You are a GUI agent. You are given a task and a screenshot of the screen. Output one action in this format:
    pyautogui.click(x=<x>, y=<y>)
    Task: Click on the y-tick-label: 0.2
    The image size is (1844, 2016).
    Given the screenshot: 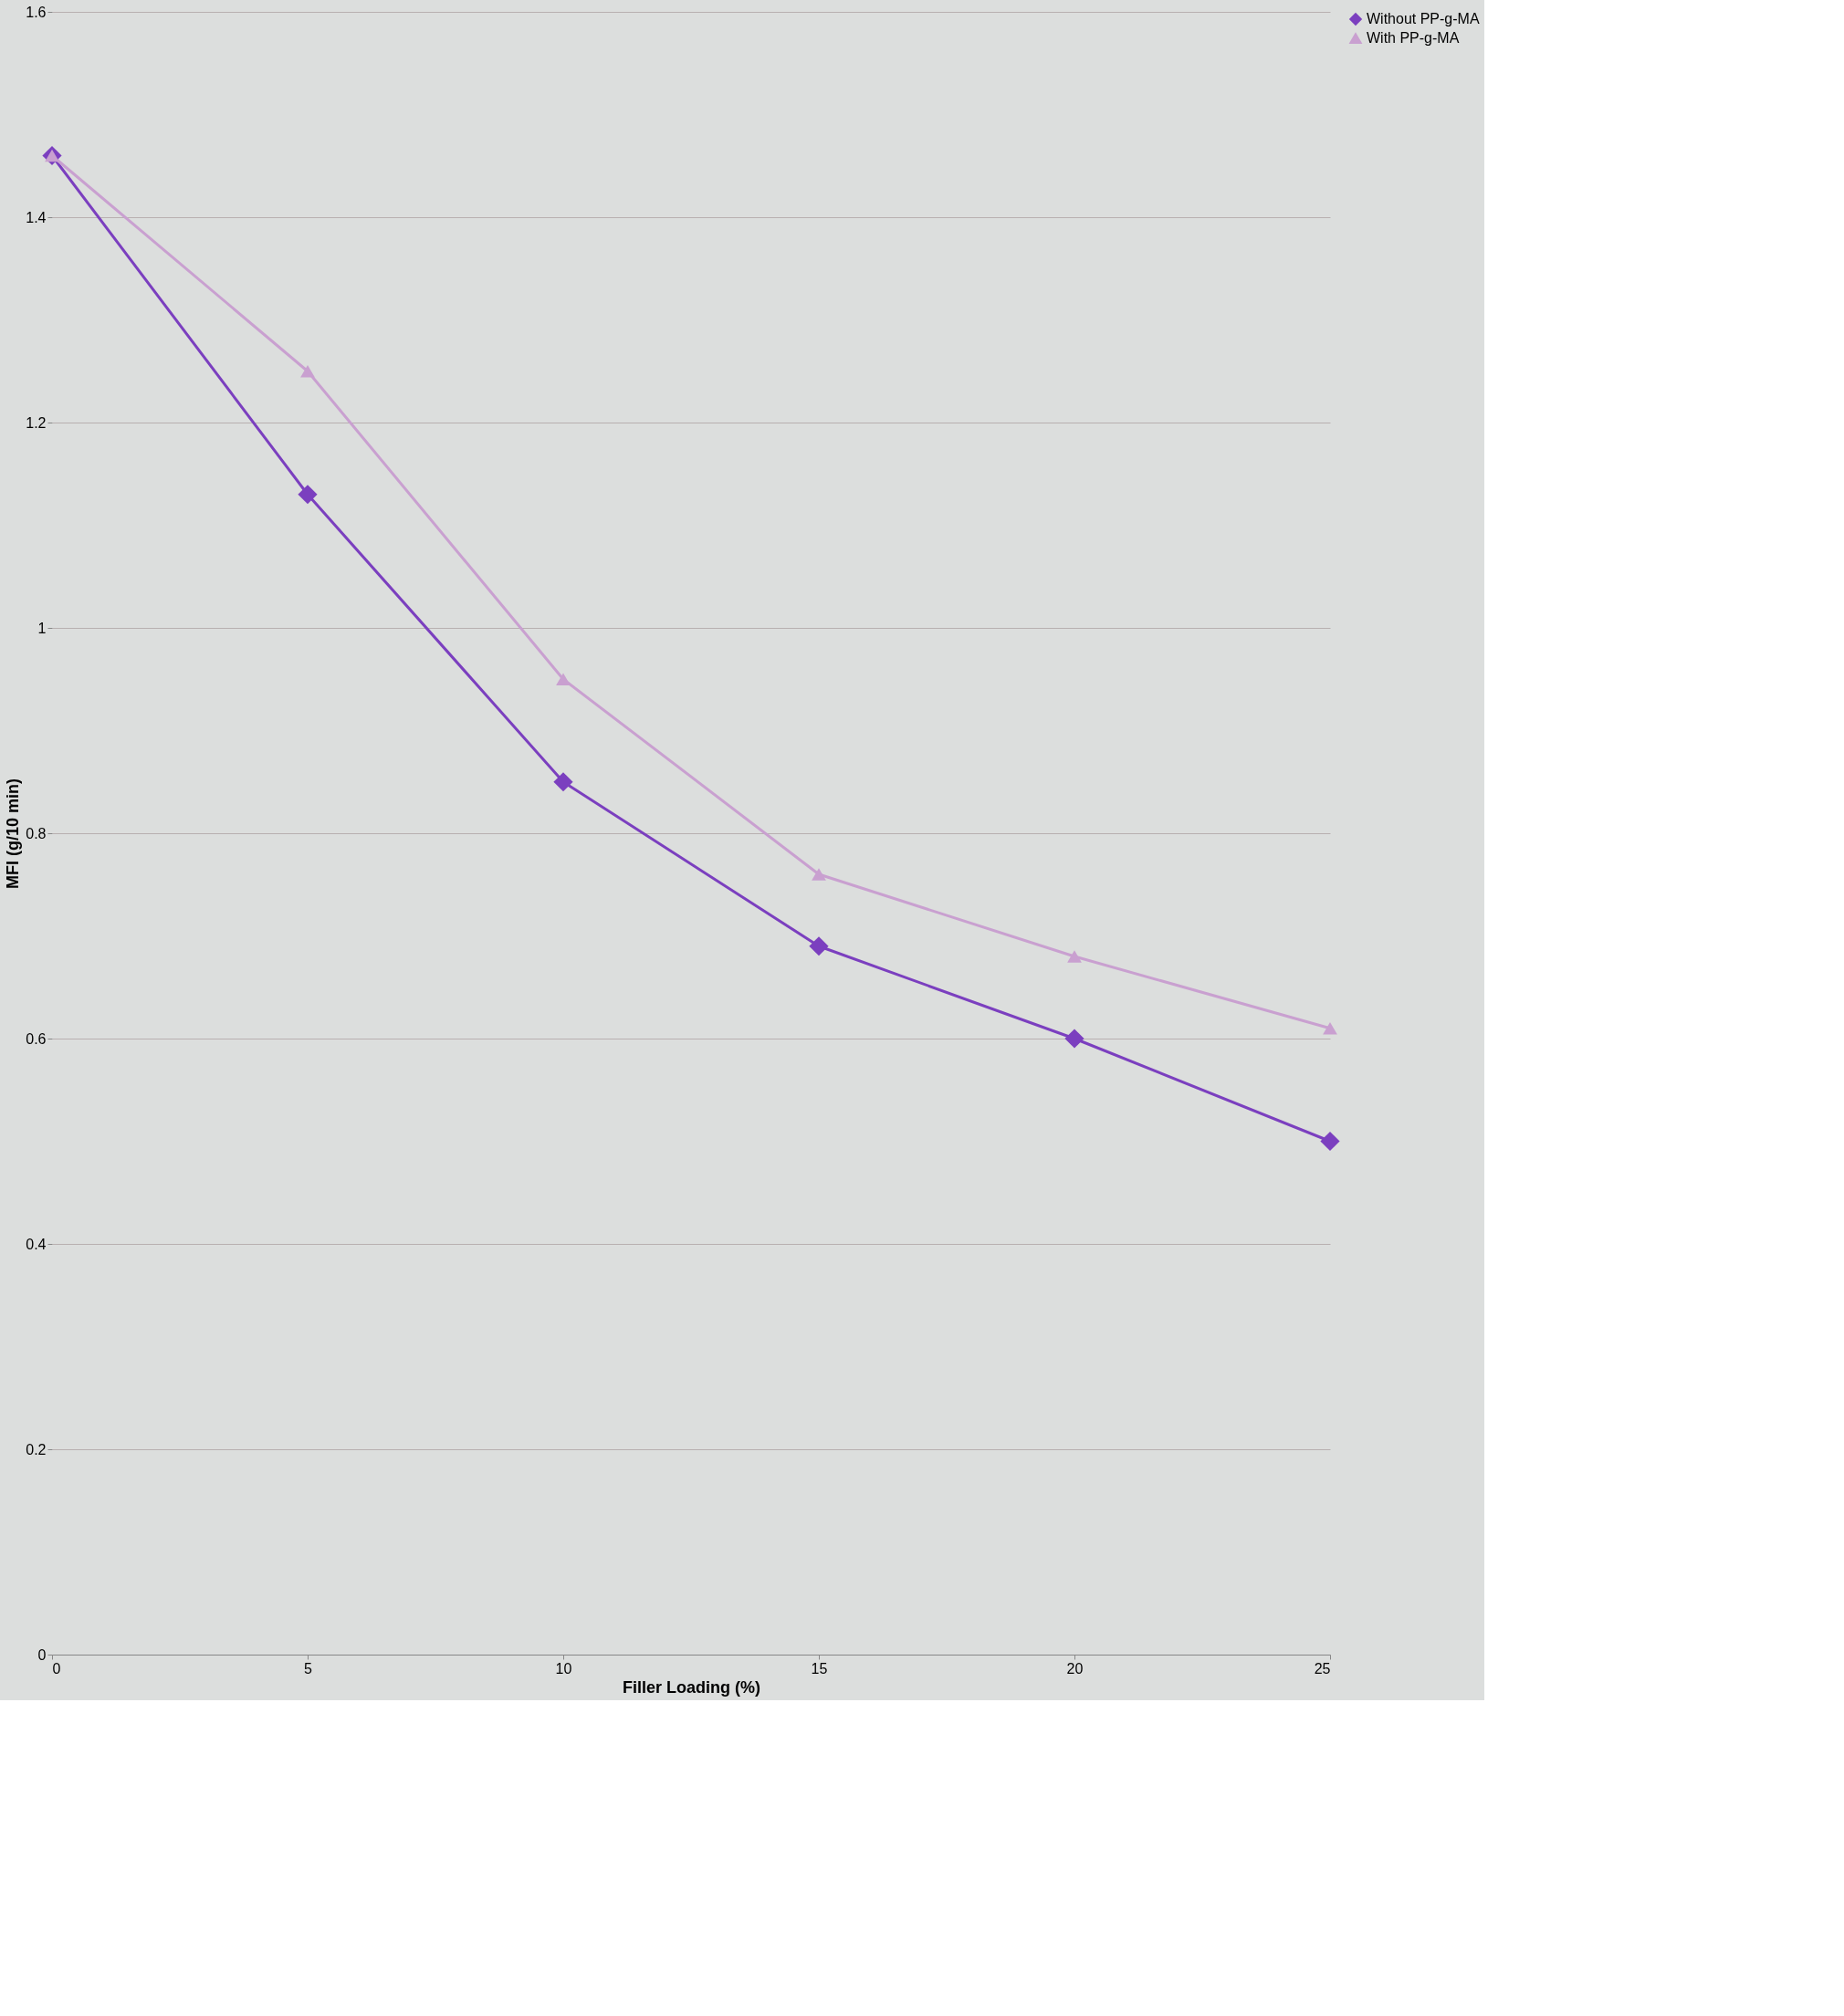 What is the action you would take?
    pyautogui.click(x=36, y=1449)
    